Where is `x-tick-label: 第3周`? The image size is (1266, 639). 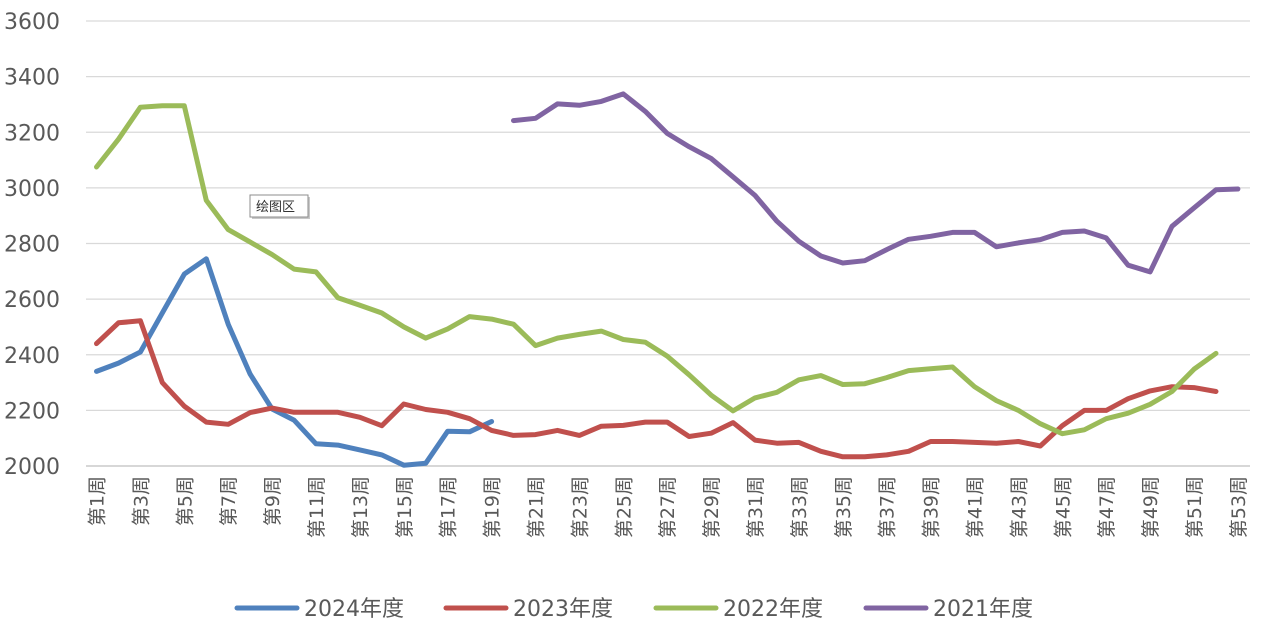
x-tick-label: 第3周 is located at coordinates (141, 501).